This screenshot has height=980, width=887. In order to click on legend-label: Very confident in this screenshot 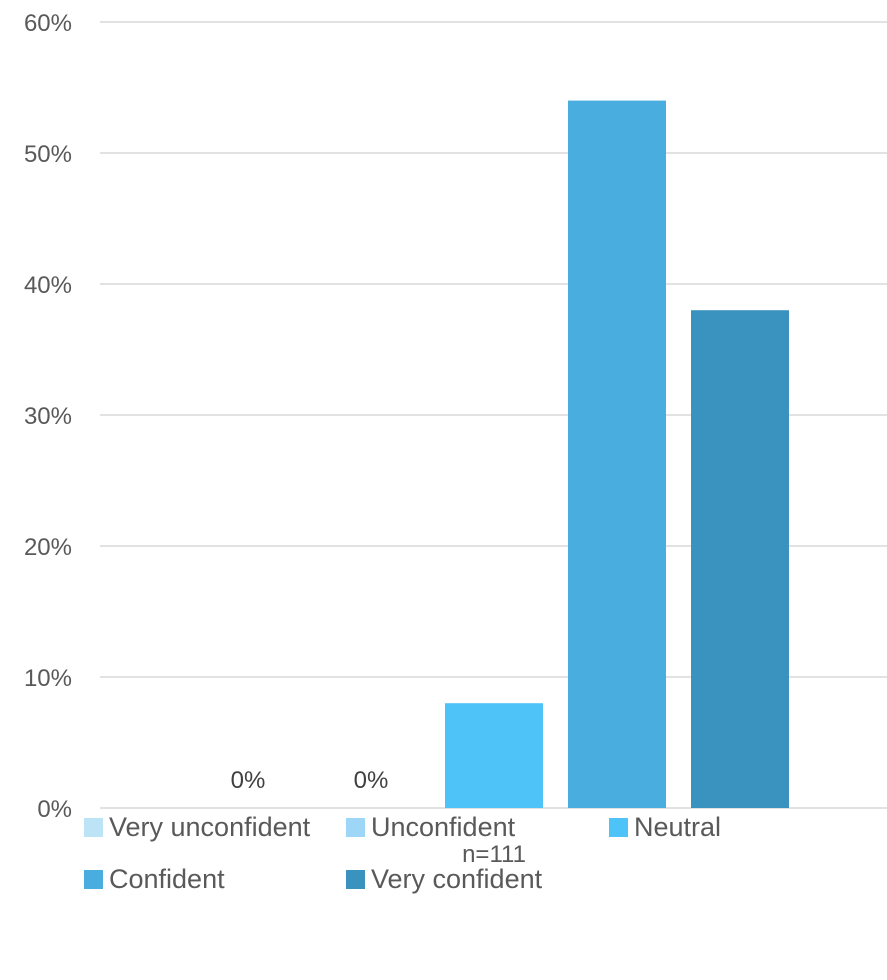, I will do `click(457, 879)`.